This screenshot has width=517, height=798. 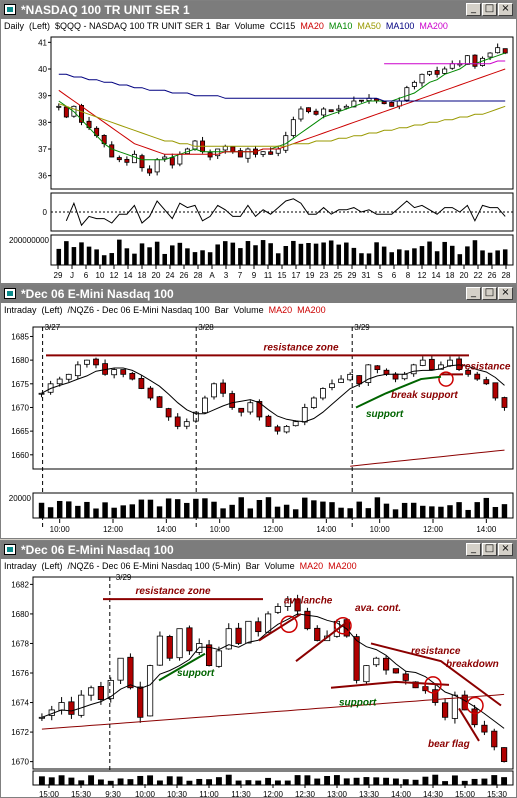 What do you see at coordinates (486, 529) in the screenshot?
I see `x-tick-label: 14:00` at bounding box center [486, 529].